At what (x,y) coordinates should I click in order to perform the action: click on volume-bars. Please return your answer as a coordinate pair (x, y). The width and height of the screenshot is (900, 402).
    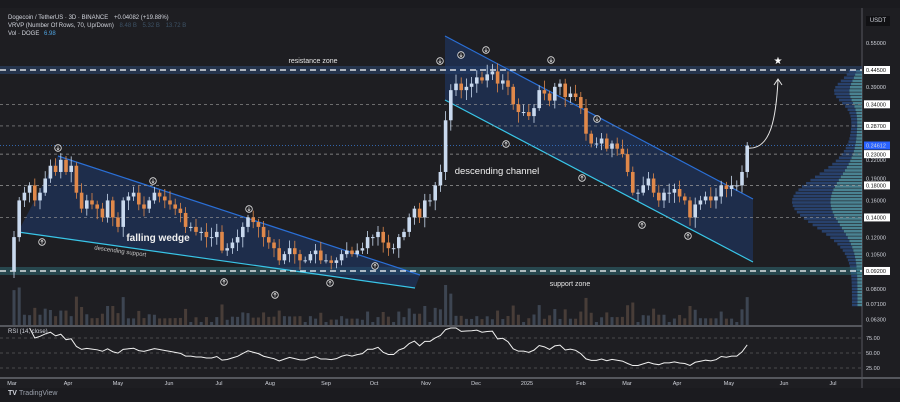
    Looking at the image, I should click on (380, 305).